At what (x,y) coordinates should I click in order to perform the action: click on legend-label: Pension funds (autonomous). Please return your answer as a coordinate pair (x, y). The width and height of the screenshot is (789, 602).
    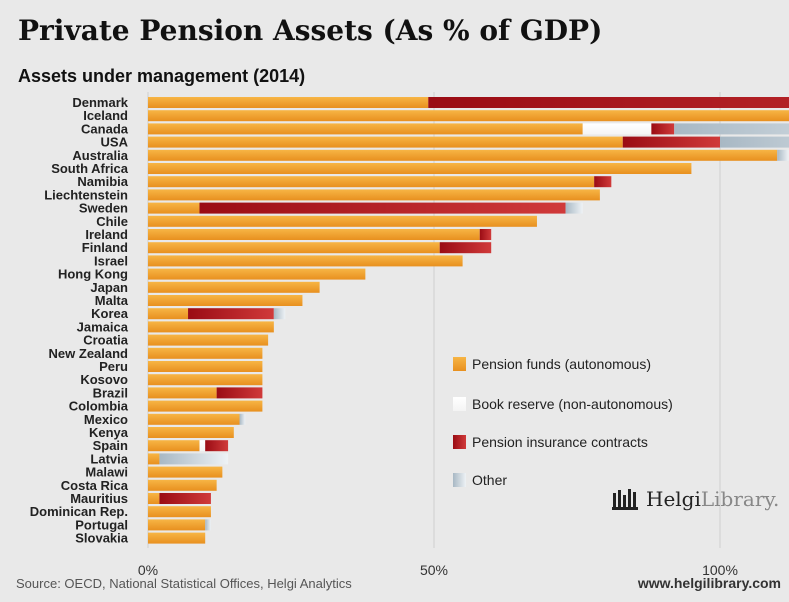
    Looking at the image, I should click on (561, 364).